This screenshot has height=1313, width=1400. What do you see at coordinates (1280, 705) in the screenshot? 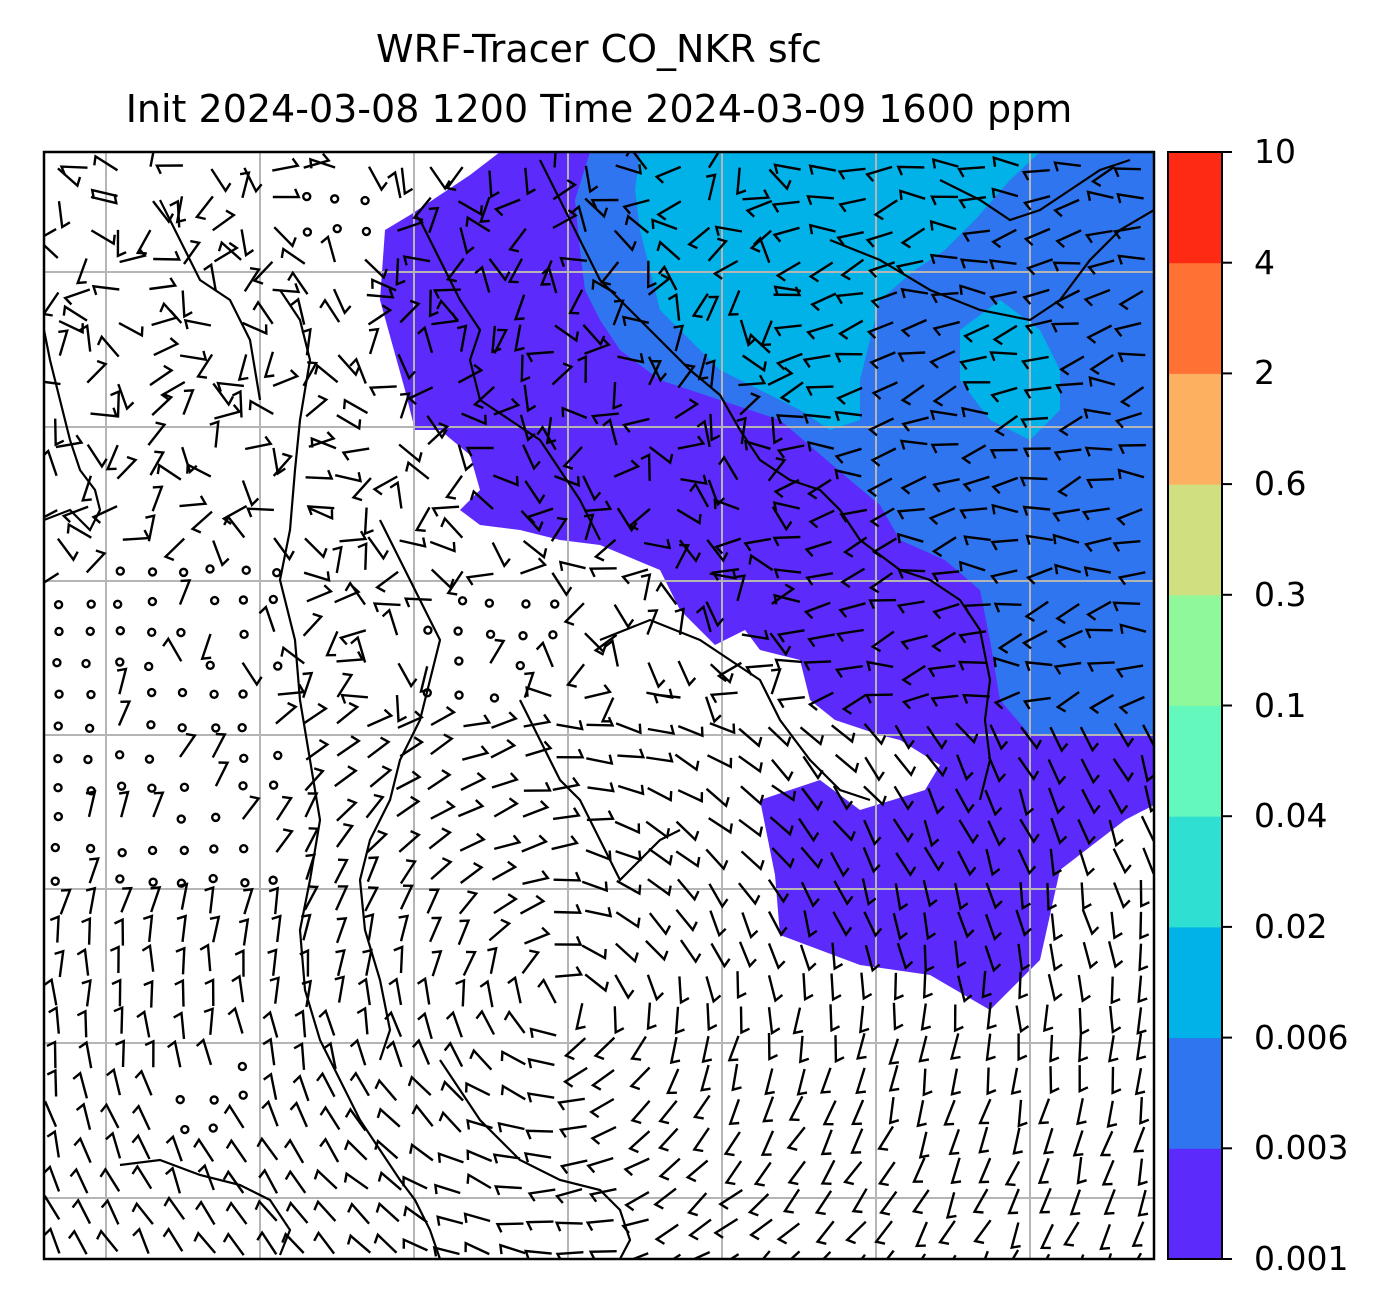
I see `colorbar-tick-label: 0.1` at bounding box center [1280, 705].